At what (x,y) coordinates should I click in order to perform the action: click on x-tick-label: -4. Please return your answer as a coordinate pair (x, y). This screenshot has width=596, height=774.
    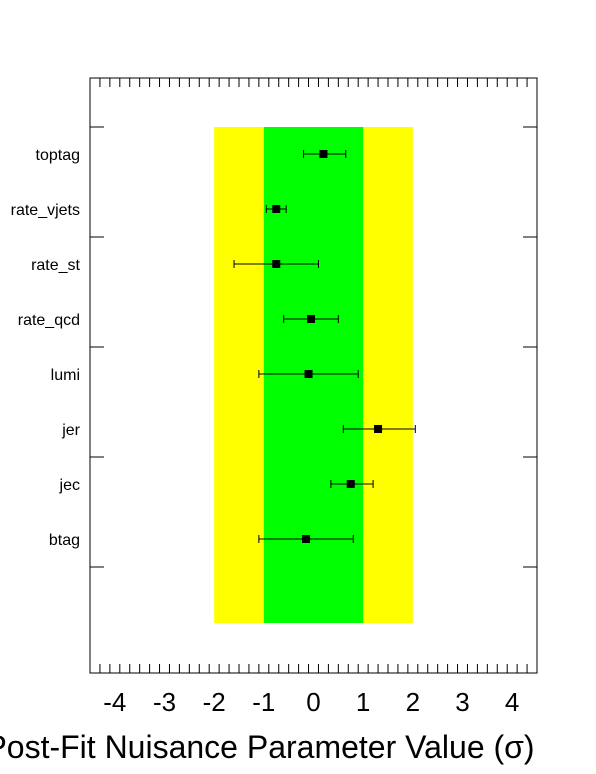
    Looking at the image, I should click on (114, 702).